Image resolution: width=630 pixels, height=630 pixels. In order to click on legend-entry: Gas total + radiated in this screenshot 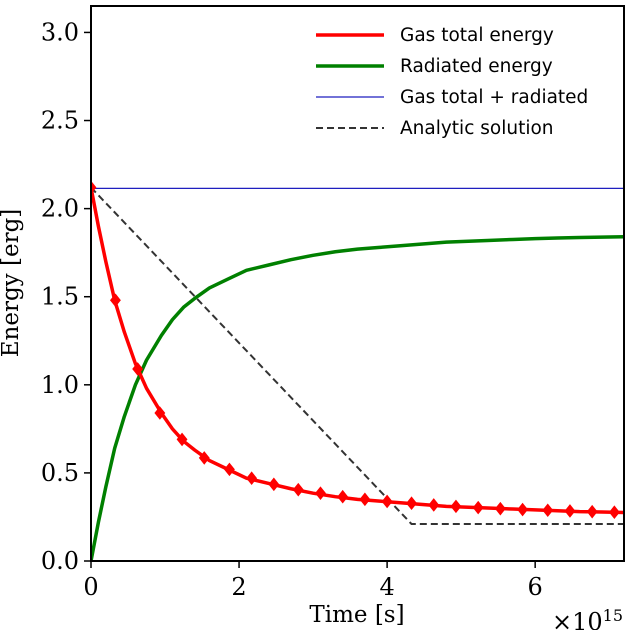, I will do `click(452, 97)`.